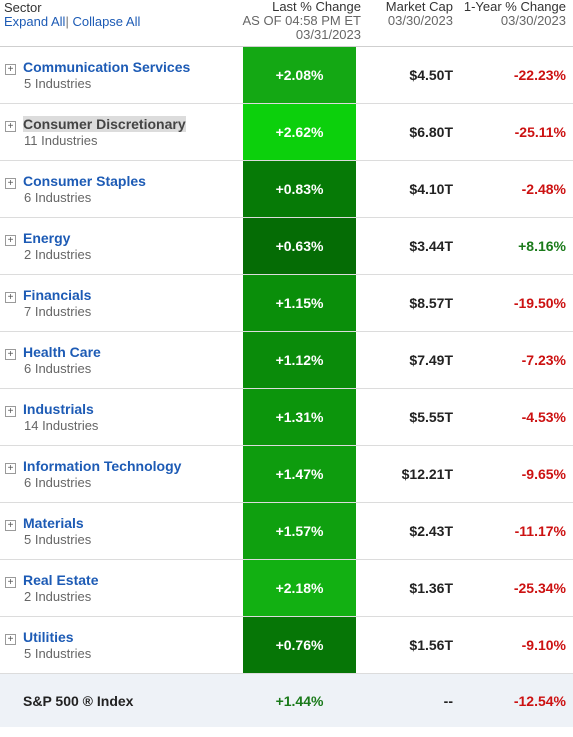  What do you see at coordinates (299, 189) in the screenshot?
I see `last-change-cell: +0.83%` at bounding box center [299, 189].